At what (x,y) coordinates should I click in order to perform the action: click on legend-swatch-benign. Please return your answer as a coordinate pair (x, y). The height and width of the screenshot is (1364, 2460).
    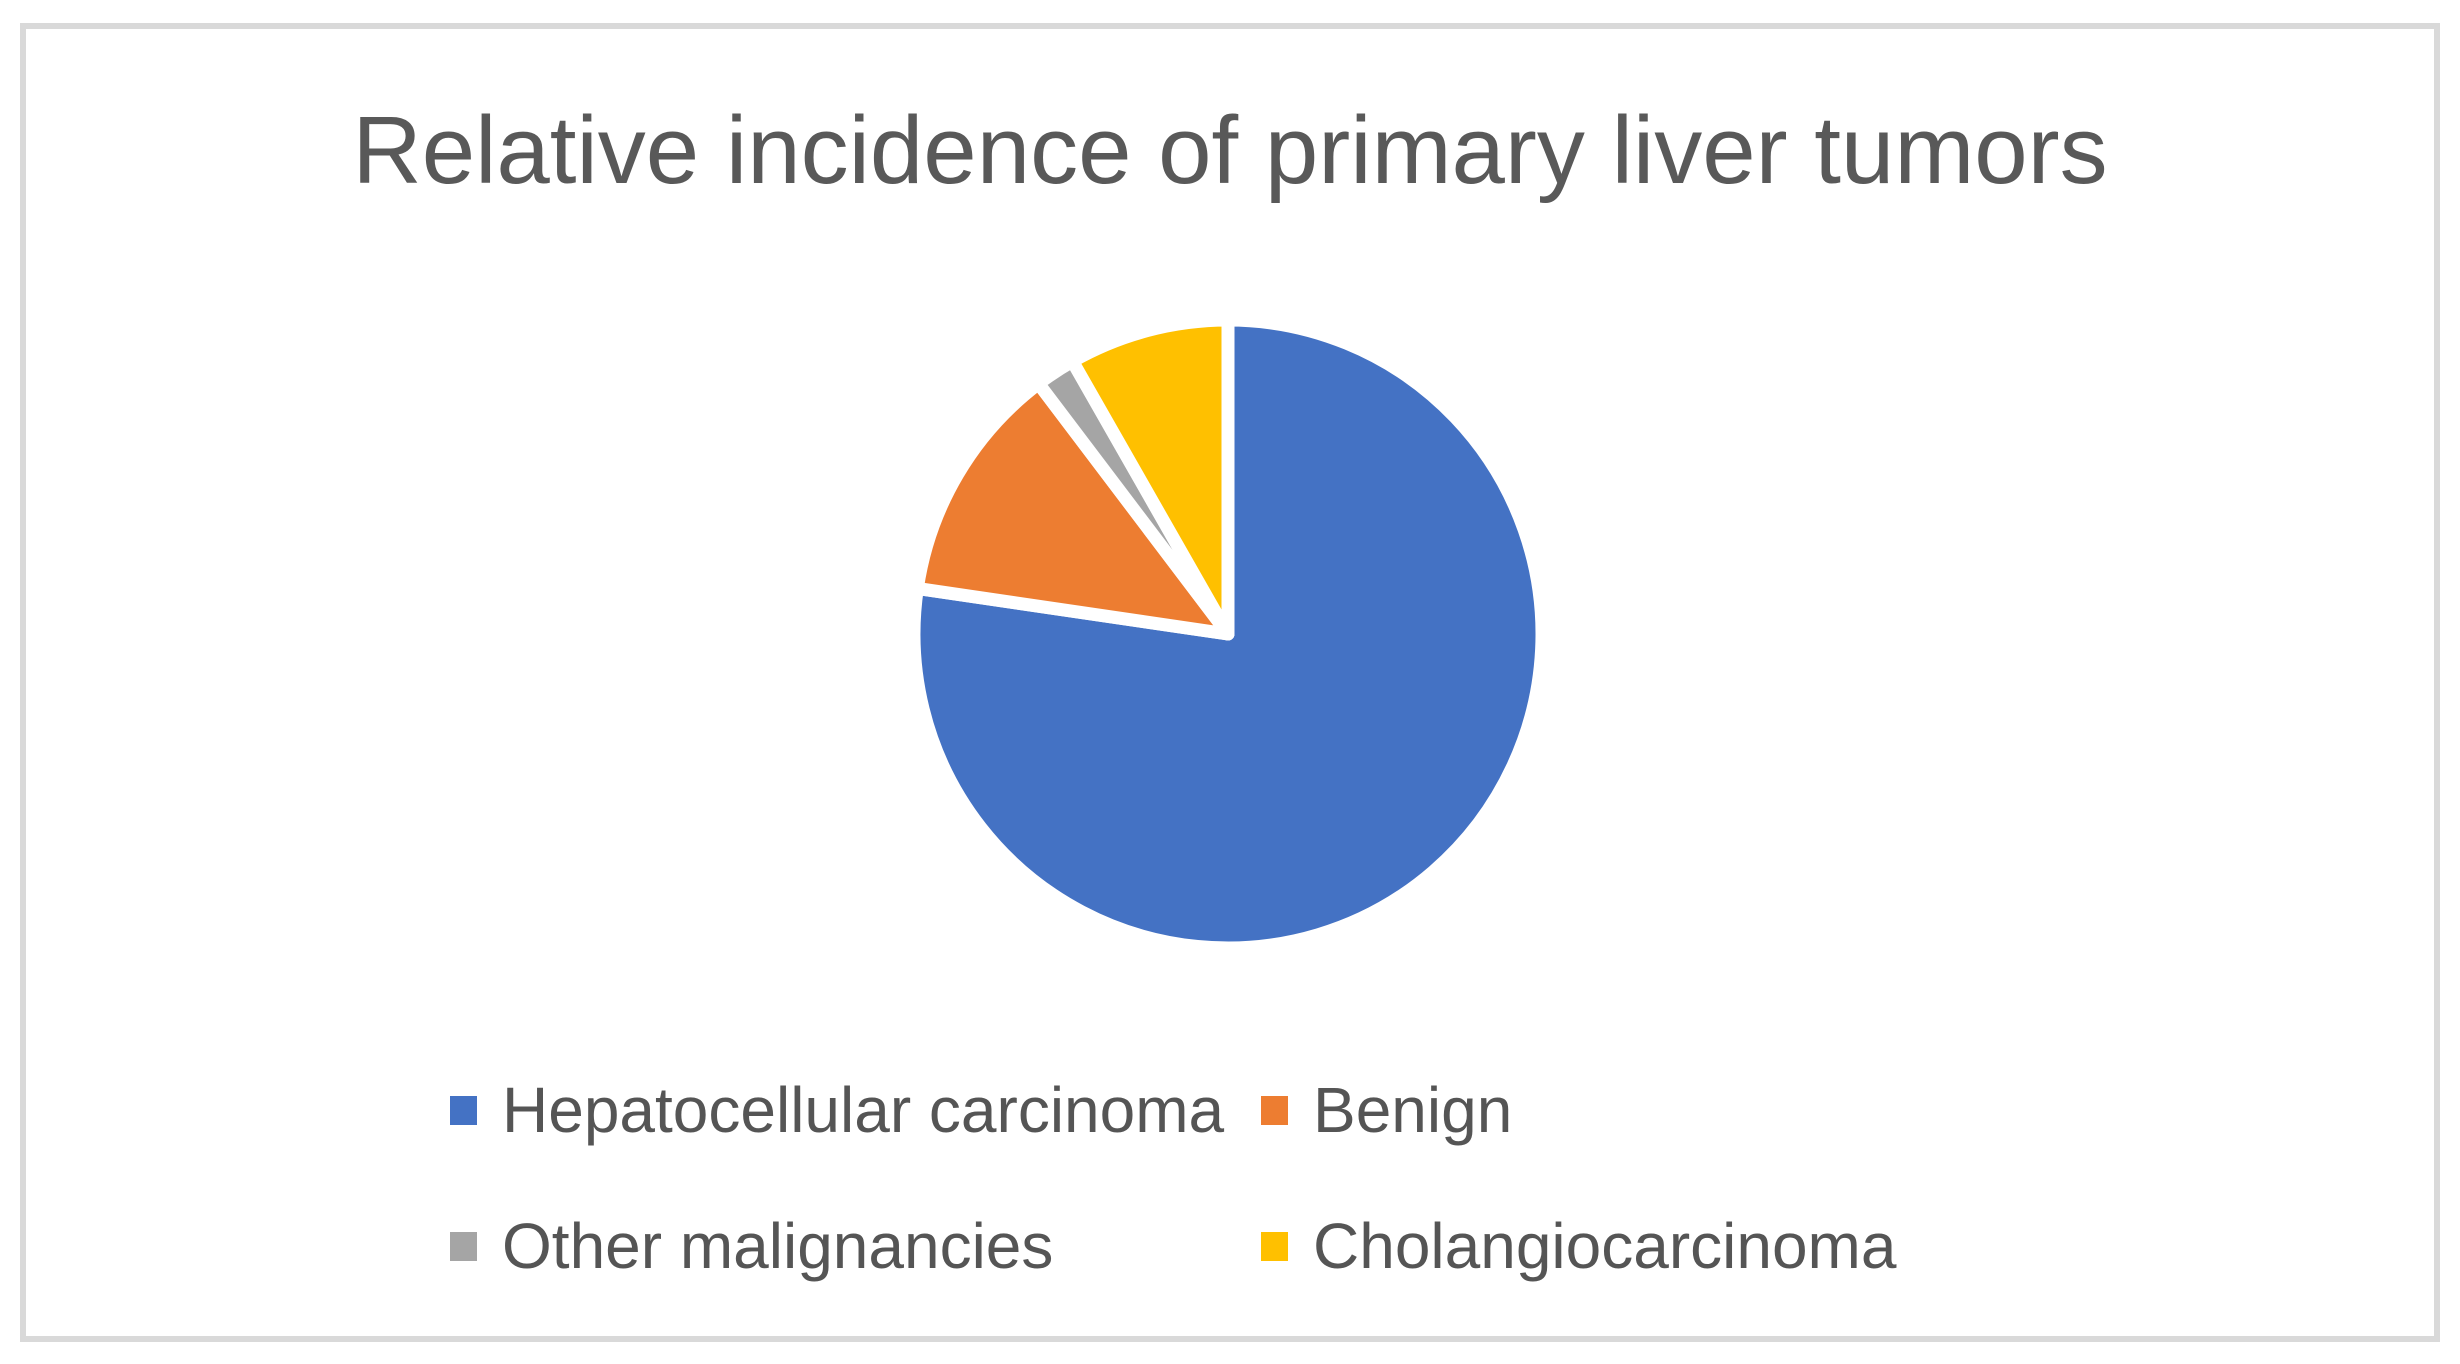
    Looking at the image, I should click on (1274, 1110).